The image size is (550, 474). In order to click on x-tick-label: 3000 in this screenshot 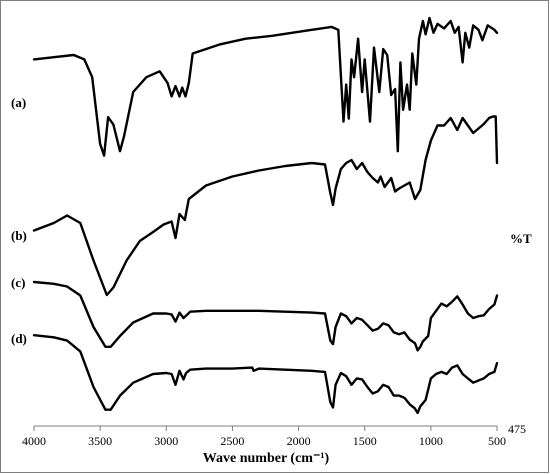, I will do `click(166, 441)`.